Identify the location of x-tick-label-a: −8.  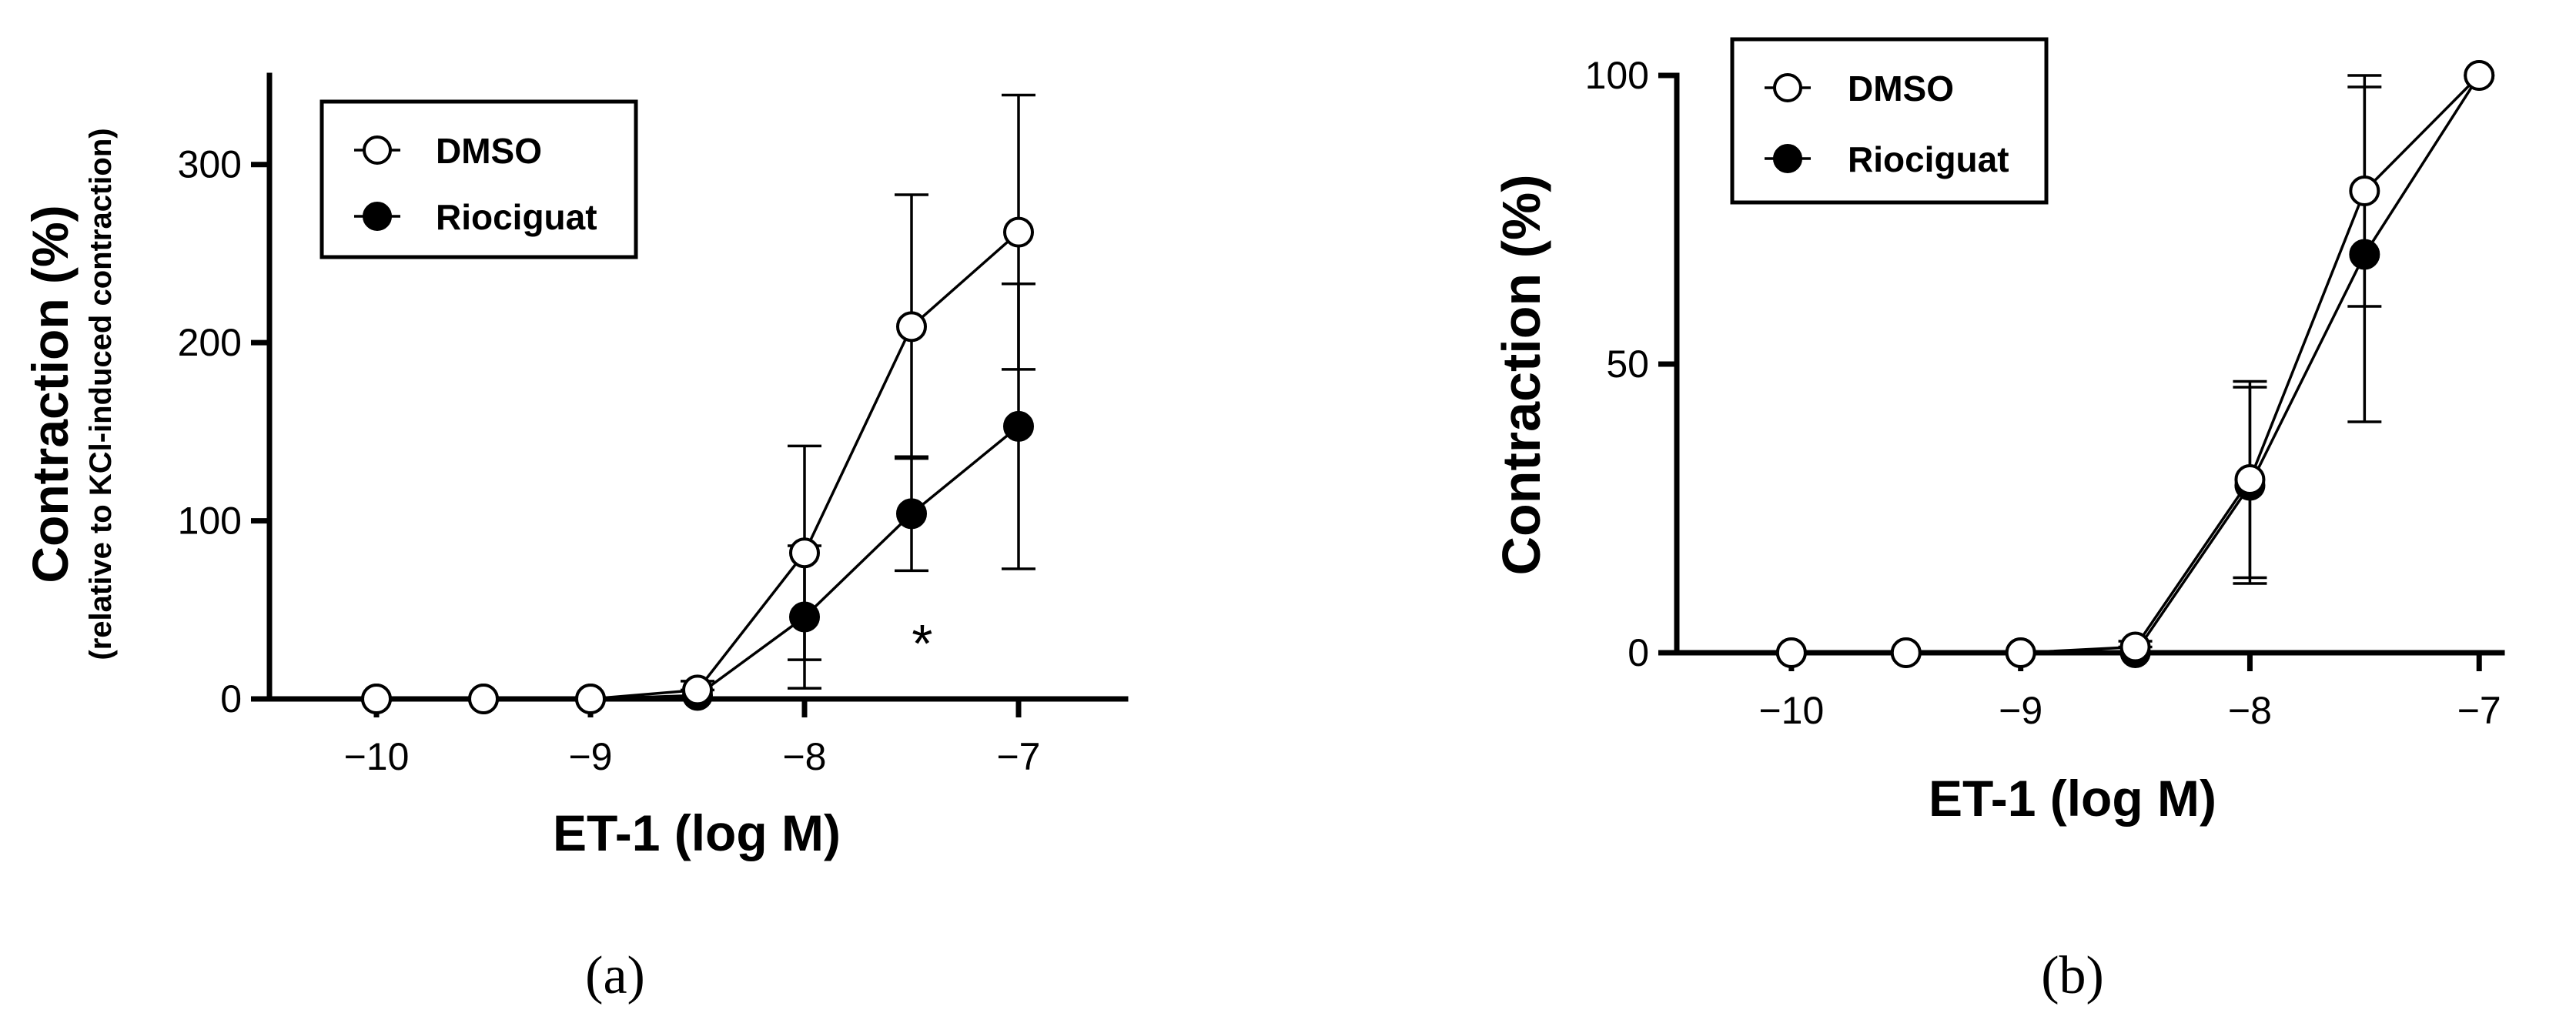
(804, 756).